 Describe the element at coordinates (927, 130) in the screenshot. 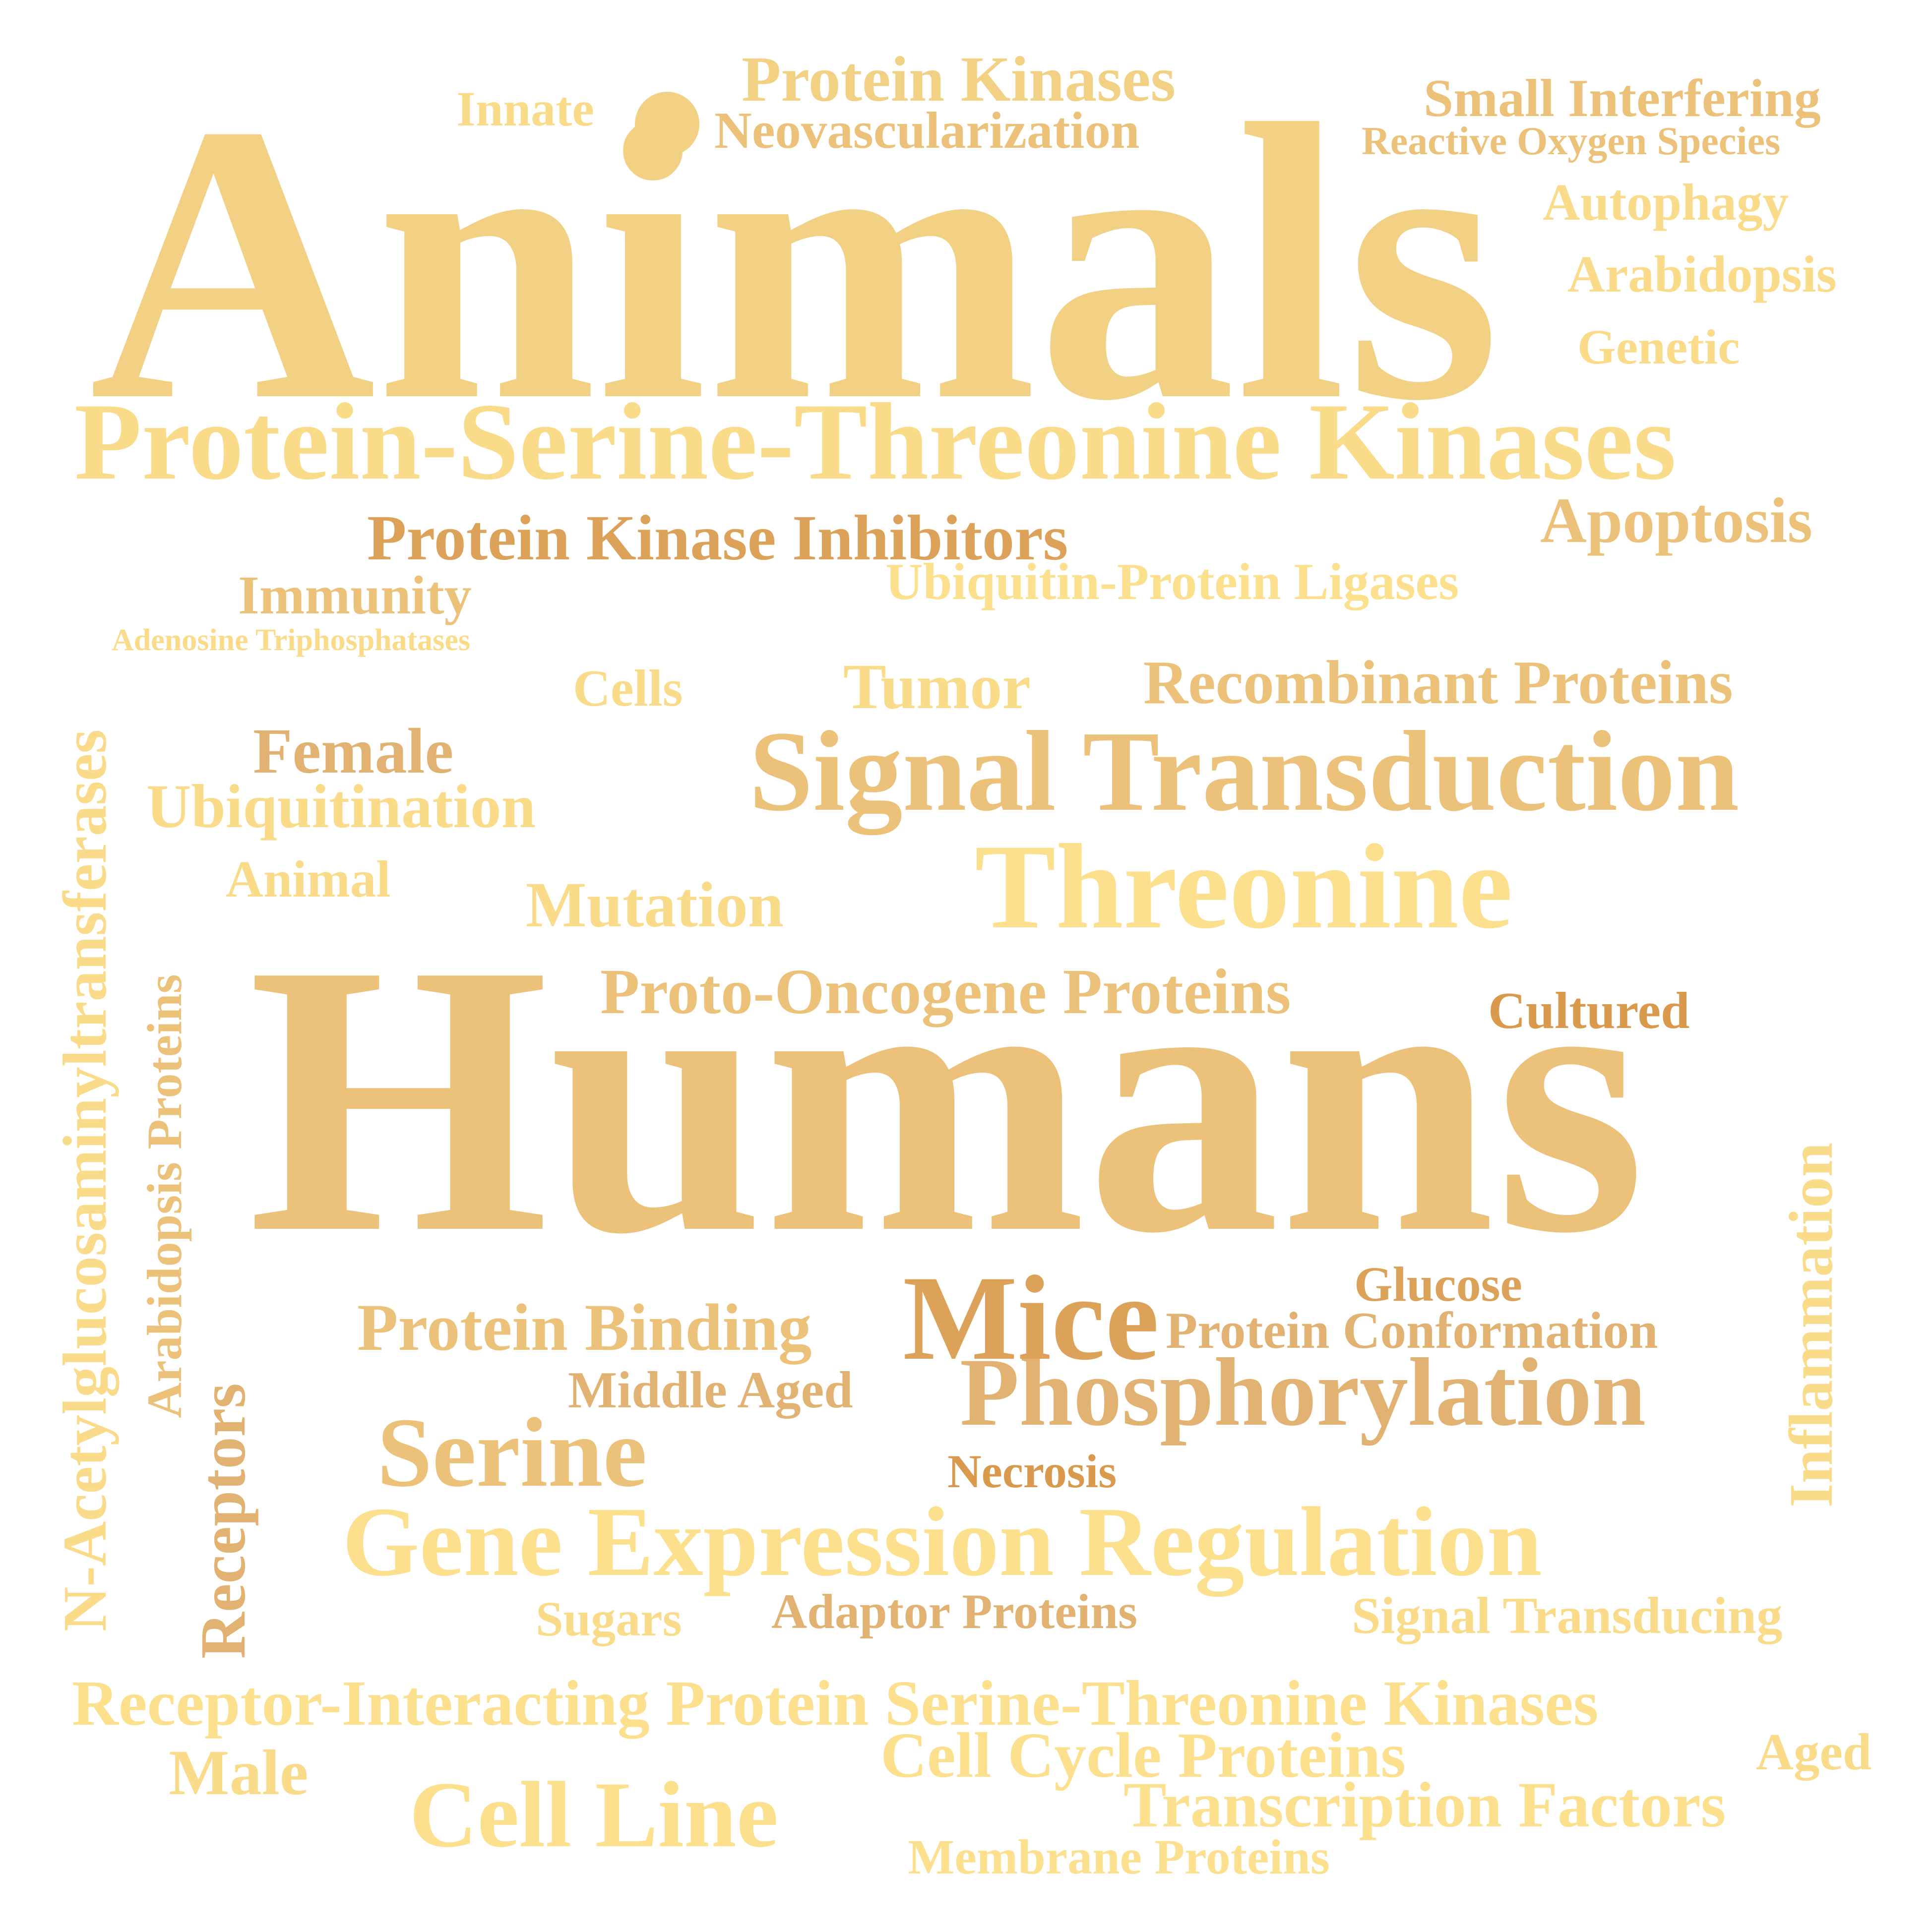

I see `word-neovascularization: Neovascularization` at that location.